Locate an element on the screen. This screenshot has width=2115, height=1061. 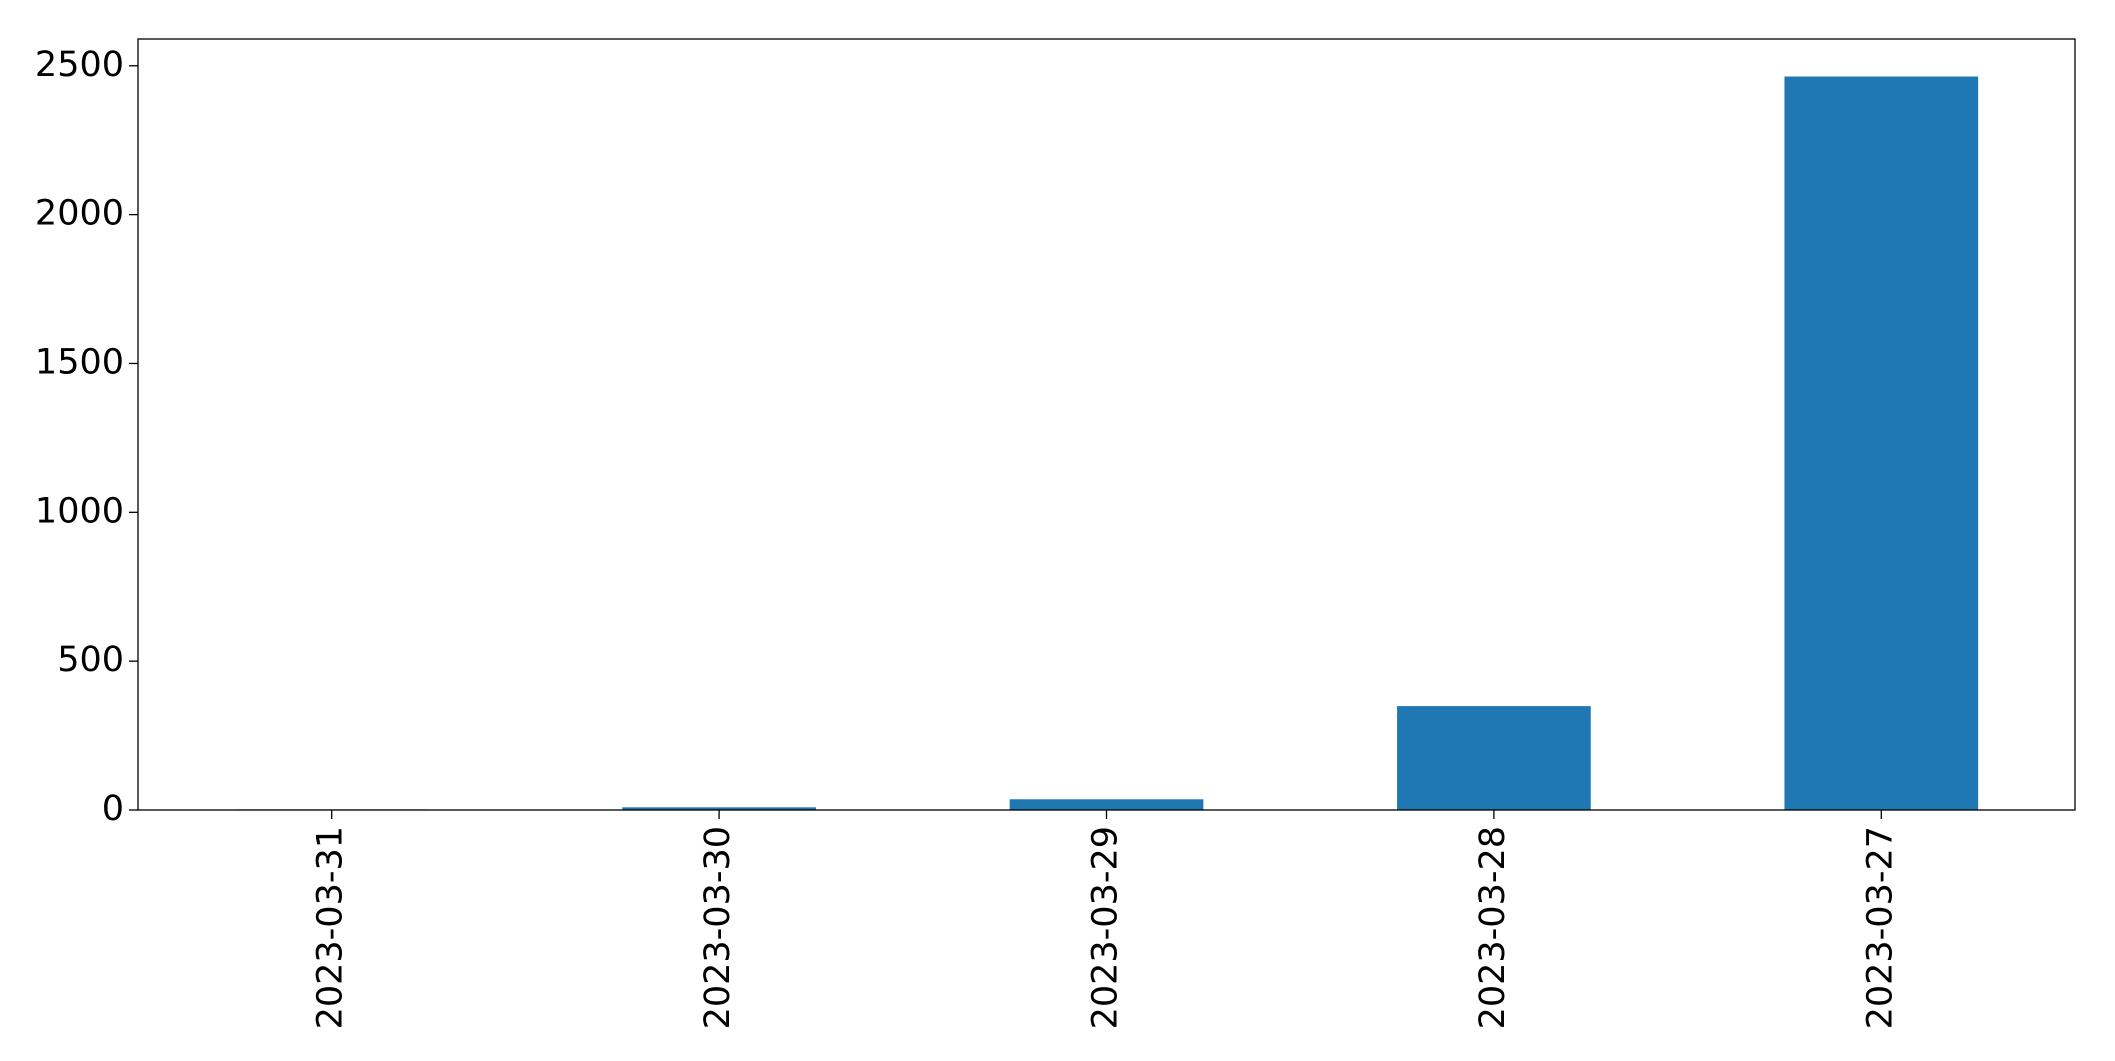
y-tick-label: 2500 is located at coordinates (79, 65).